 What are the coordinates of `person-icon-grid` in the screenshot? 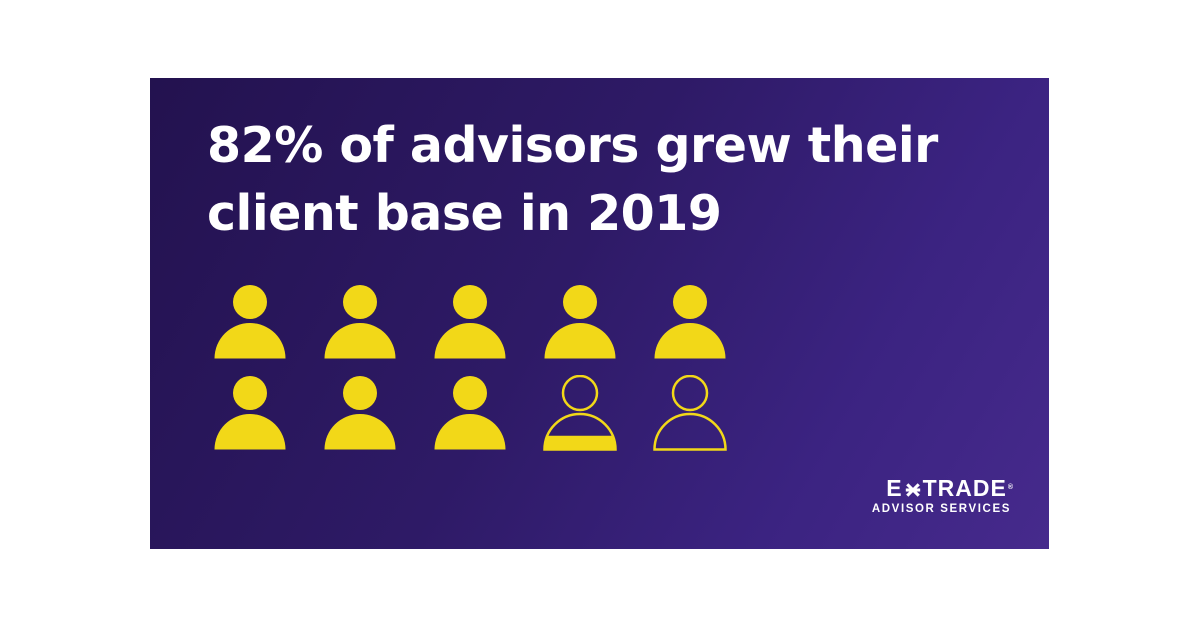 It's located at (473, 374).